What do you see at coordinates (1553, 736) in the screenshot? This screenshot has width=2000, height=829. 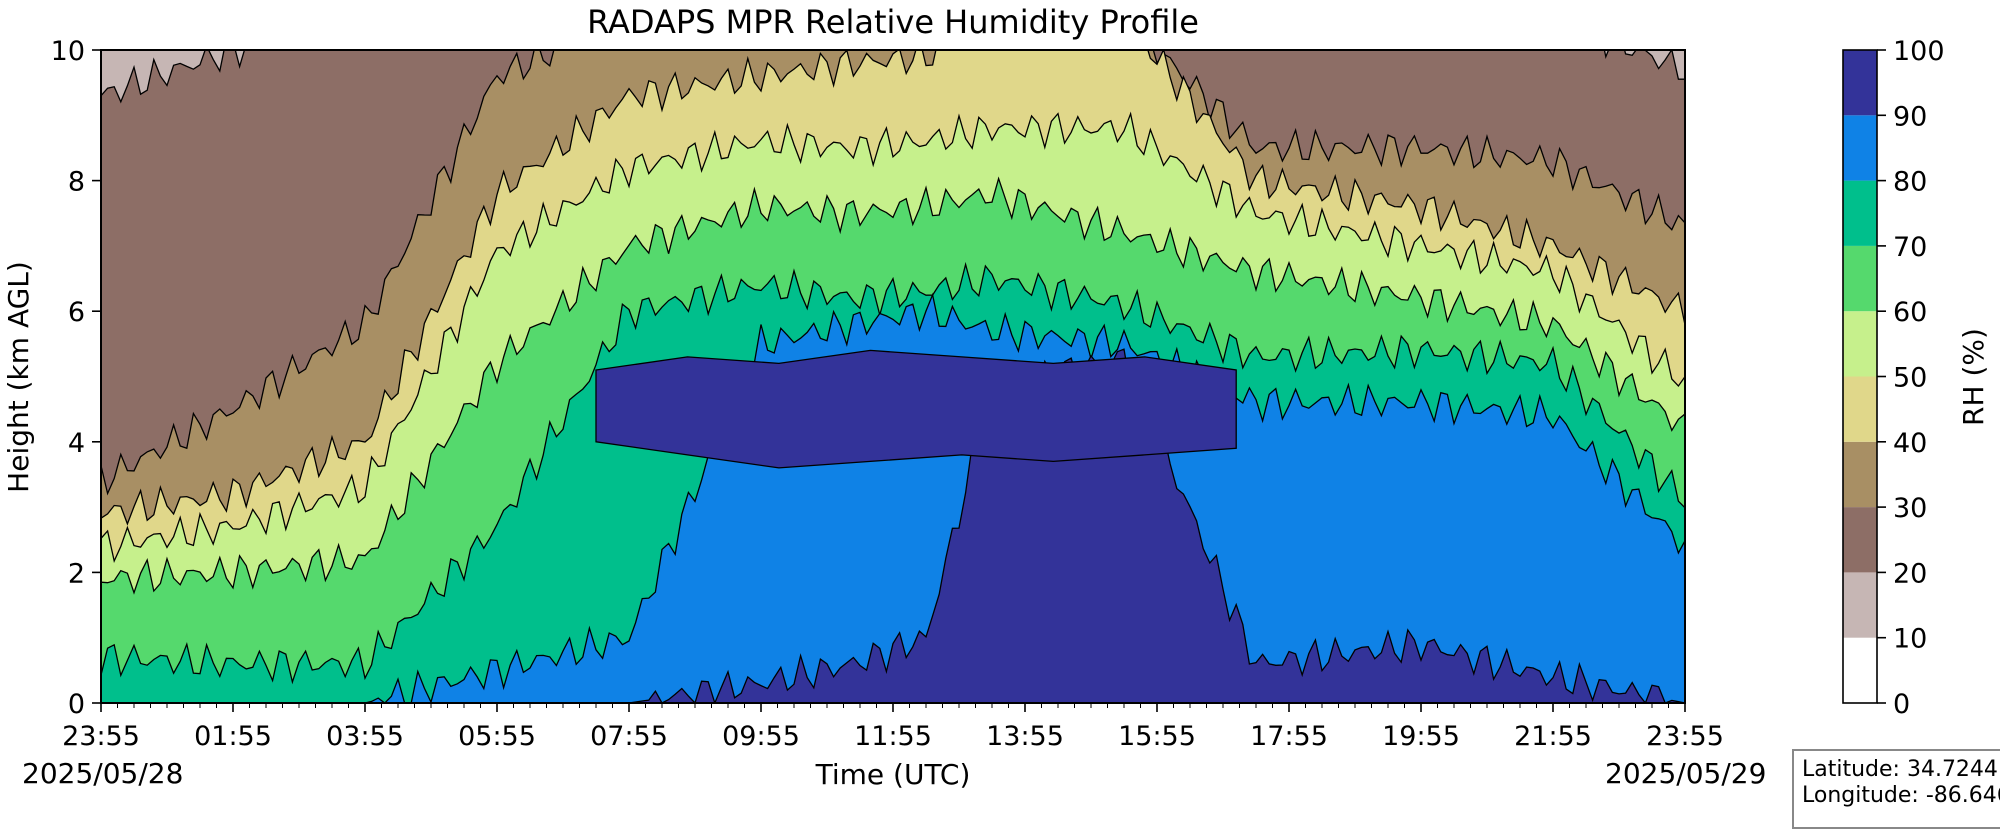 I see `x-tick-label: 21:55` at bounding box center [1553, 736].